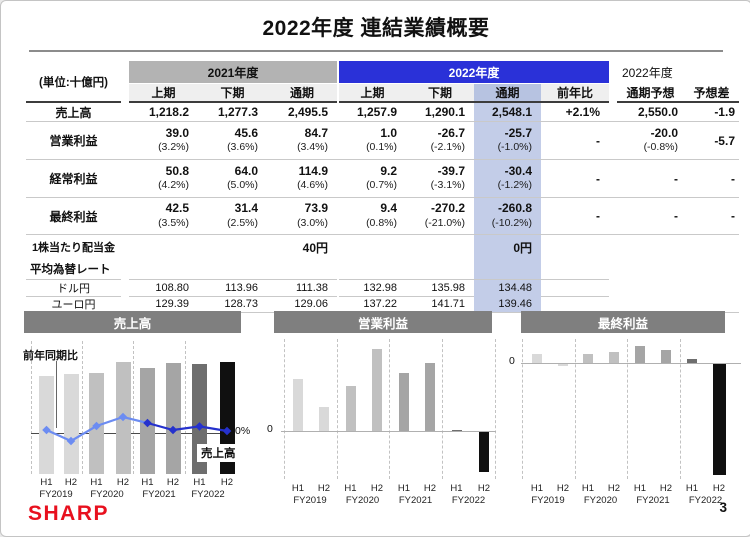 The height and width of the screenshot is (537, 750). What do you see at coordinates (598, 216) in the screenshot?
I see `cell-yoy: -` at bounding box center [598, 216].